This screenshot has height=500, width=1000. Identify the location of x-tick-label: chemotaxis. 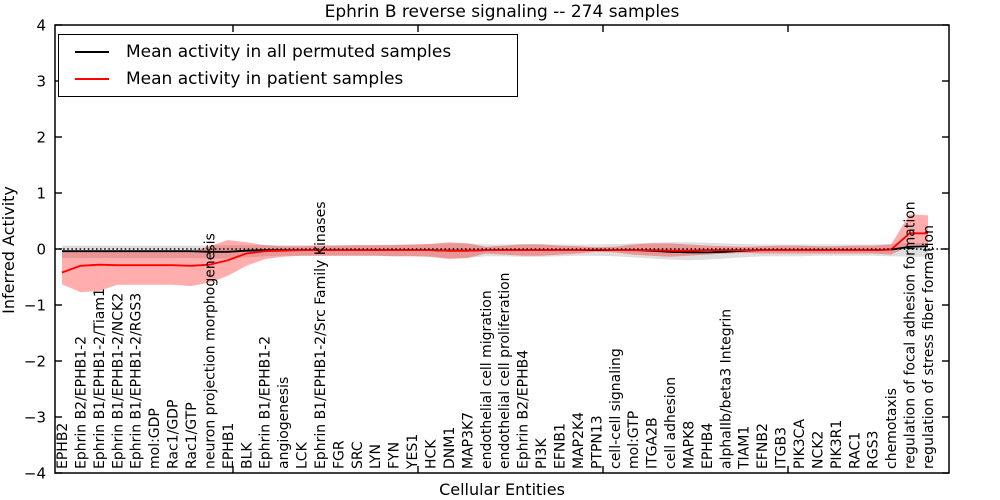
(892, 428).